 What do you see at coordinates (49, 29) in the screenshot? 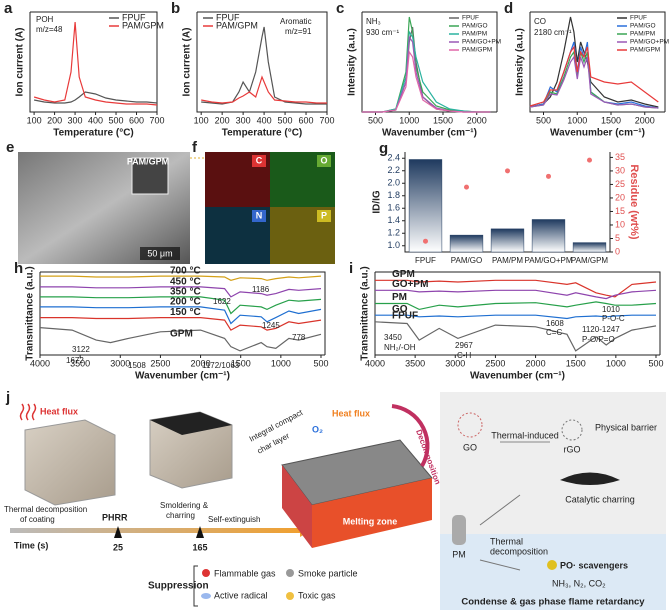
I see `annotation: m/z=48` at bounding box center [49, 29].